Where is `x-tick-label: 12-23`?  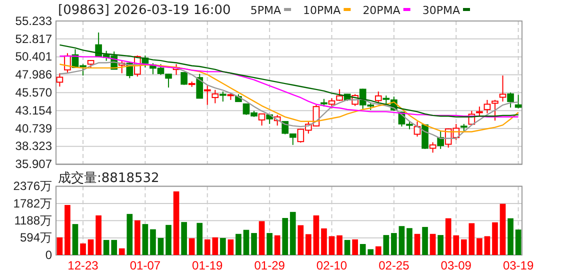
x-tick-label: 12-23 is located at coordinates (83, 265).